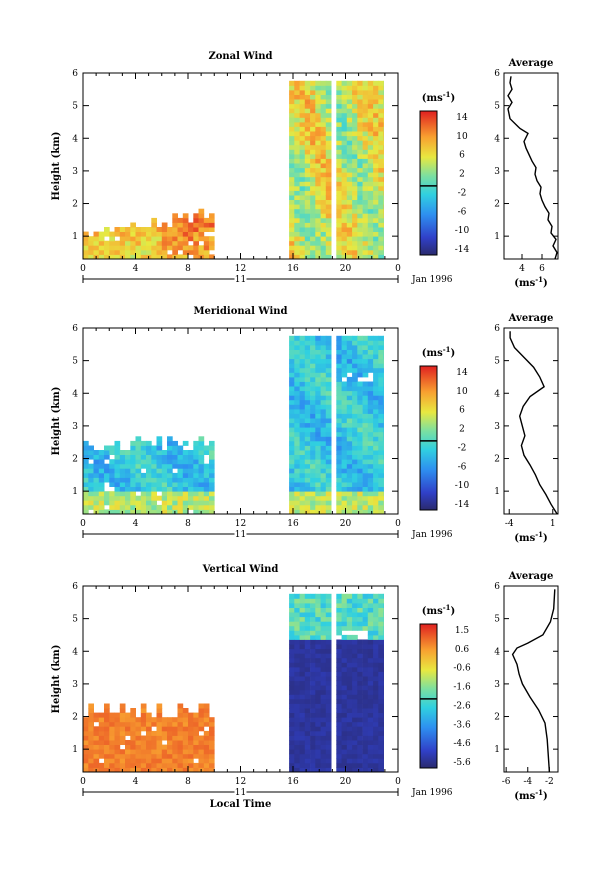 This screenshot has width=610, height=873. I want to click on colorbar-tick-label: 14, so click(462, 118).